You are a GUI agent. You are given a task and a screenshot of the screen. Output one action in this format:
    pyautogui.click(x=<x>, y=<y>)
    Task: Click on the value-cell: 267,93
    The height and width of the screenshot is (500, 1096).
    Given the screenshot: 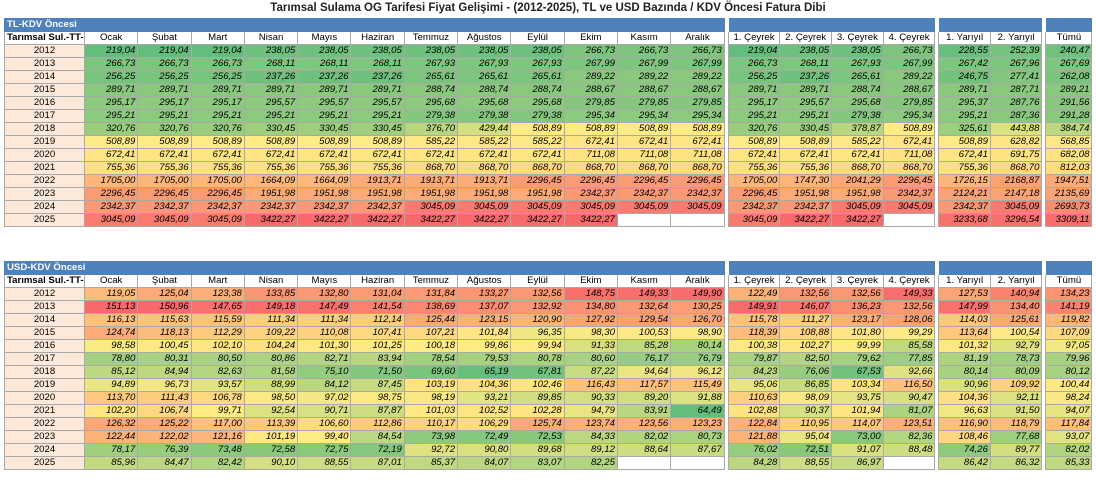 What is the action you would take?
    pyautogui.click(x=537, y=64)
    